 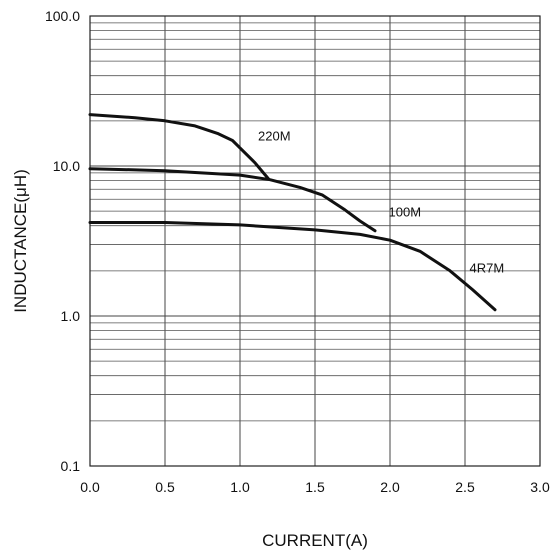 I want to click on x-tick-label: 3.0, so click(x=540, y=487).